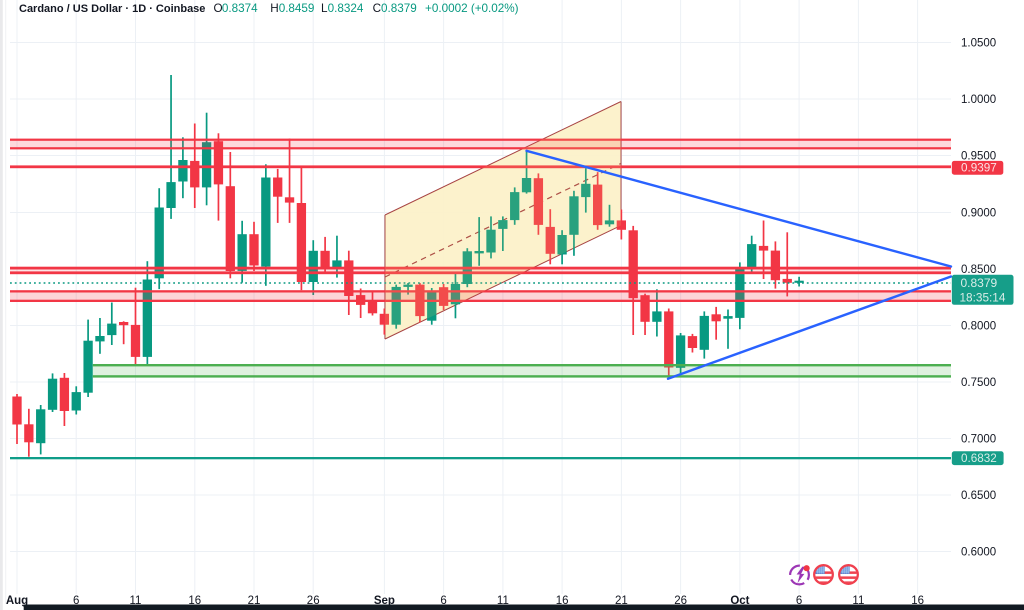  I want to click on svg-text: L, so click(324, 8).